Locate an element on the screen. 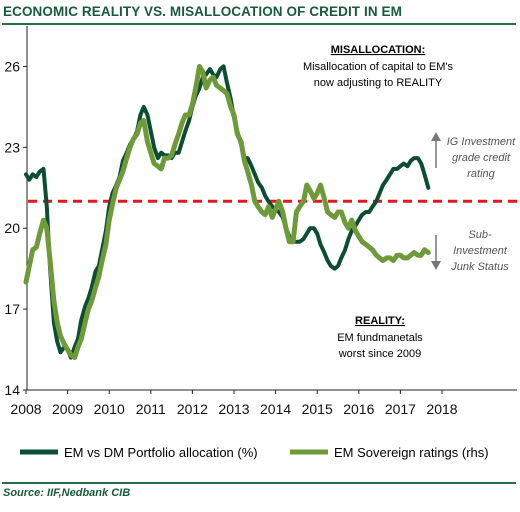 The height and width of the screenshot is (512, 520). legend-label-ratings: EM Sovereign ratings (rhs) is located at coordinates (411, 452).